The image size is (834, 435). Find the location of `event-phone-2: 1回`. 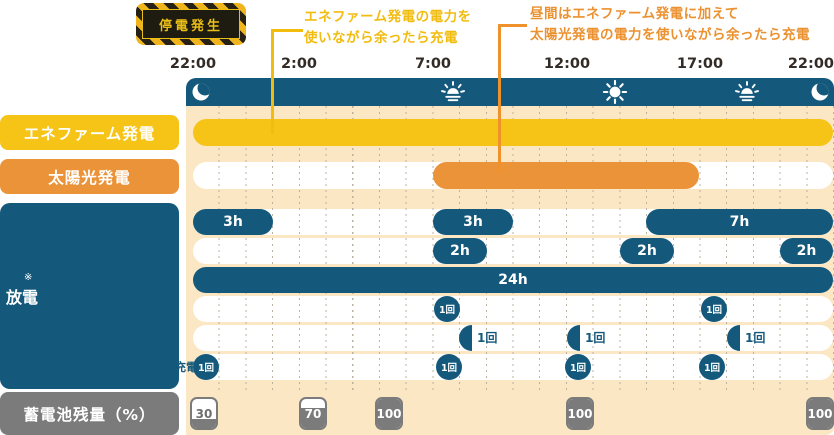

event-phone-2: 1回 is located at coordinates (449, 367).